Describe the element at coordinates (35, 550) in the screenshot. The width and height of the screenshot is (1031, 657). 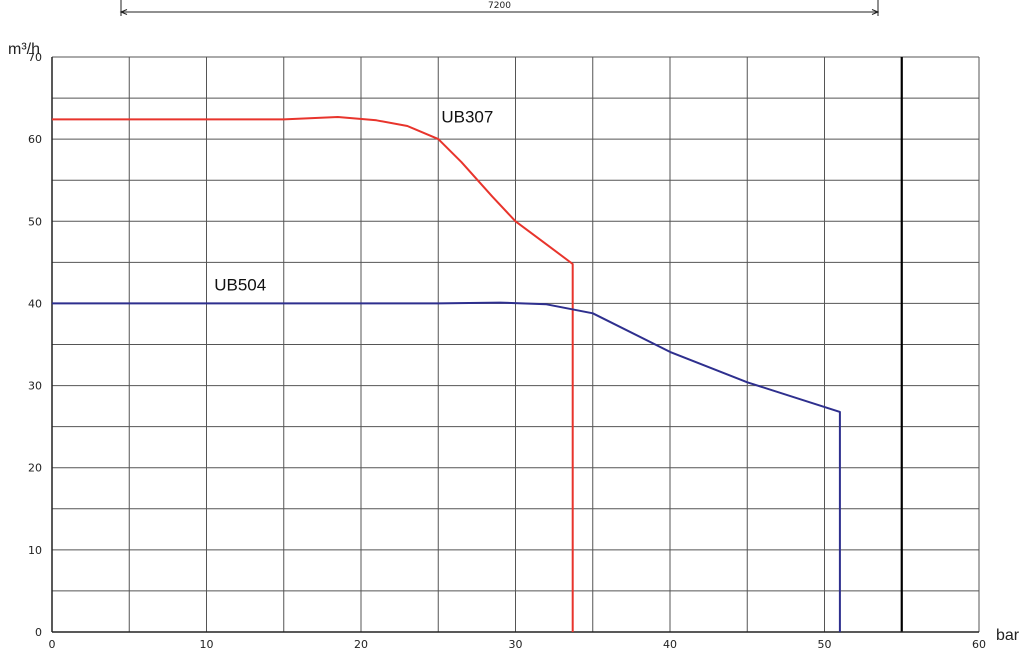
I see `y-tick-label: 10` at that location.